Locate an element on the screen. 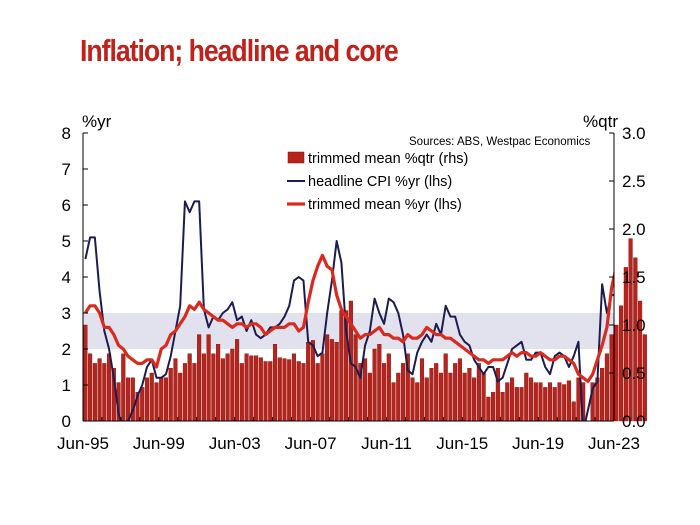 The height and width of the screenshot is (525, 700). y-axis-label-right: %qtr is located at coordinates (600, 121).